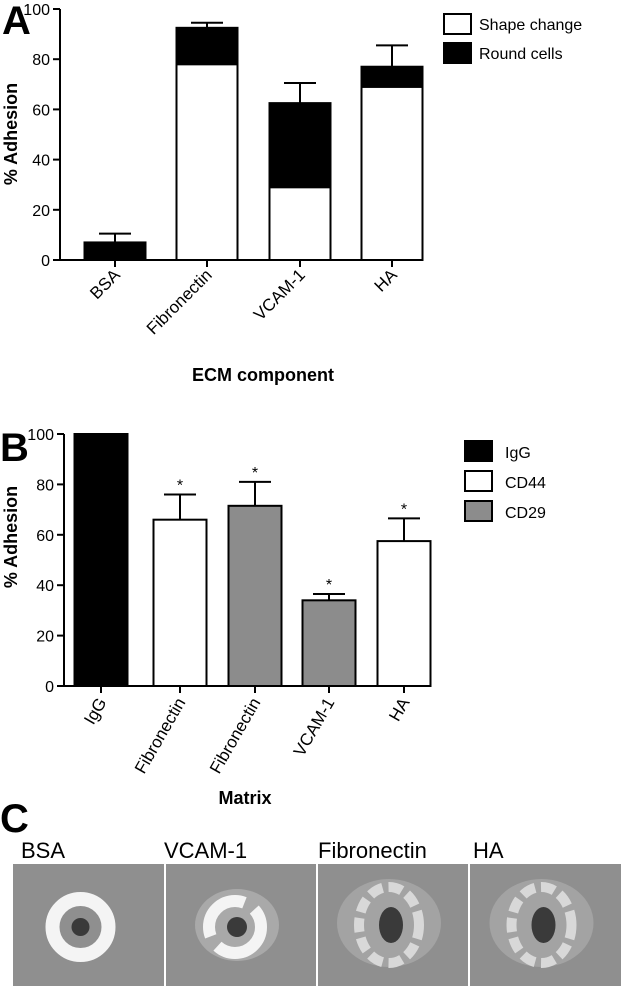 Image resolution: width=621 pixels, height=986 pixels. I want to click on x-axis-title-b: Matrix, so click(244, 798).